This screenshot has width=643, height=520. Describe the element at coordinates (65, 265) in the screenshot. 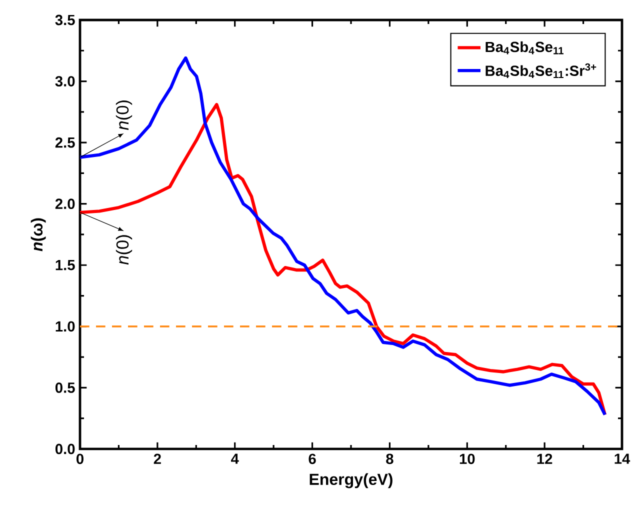

I see `y-tick-label: 1.5` at that location.